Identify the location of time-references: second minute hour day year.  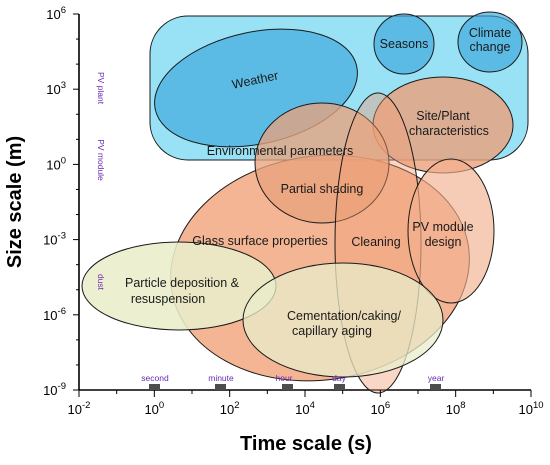
(292, 381).